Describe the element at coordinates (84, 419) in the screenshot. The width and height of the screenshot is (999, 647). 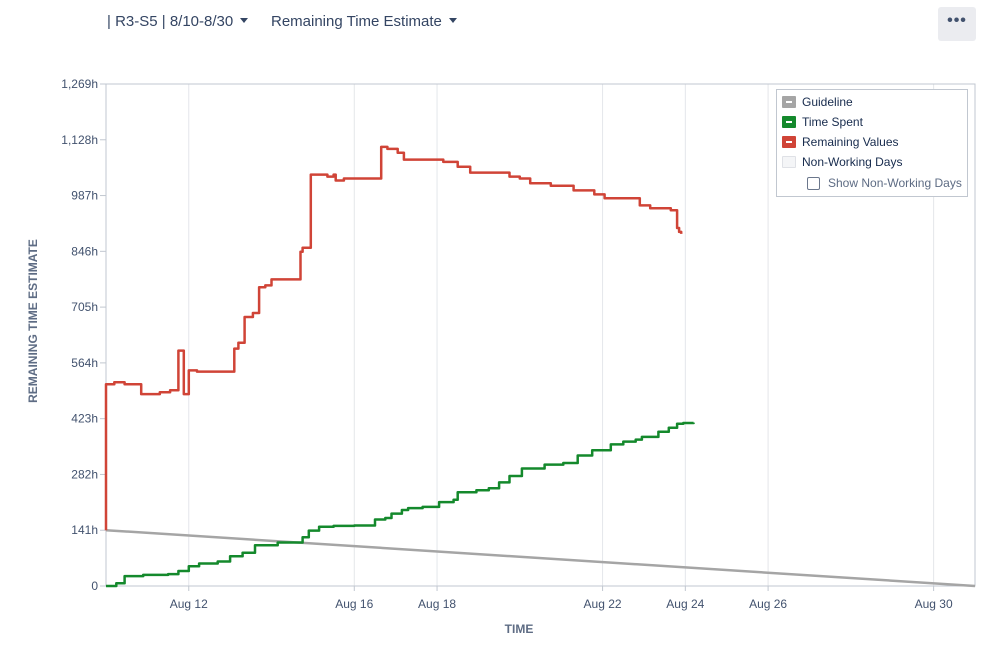
I see `y-tick-label: 423h` at that location.